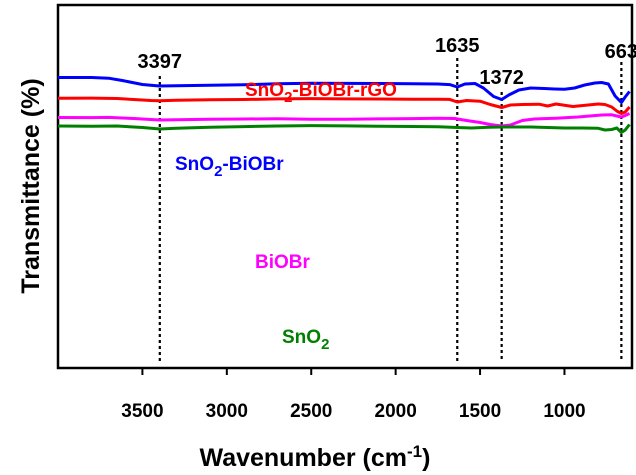  What do you see at coordinates (31, 185) in the screenshot?
I see `y-axis-title: Transmittance (%)` at bounding box center [31, 185].